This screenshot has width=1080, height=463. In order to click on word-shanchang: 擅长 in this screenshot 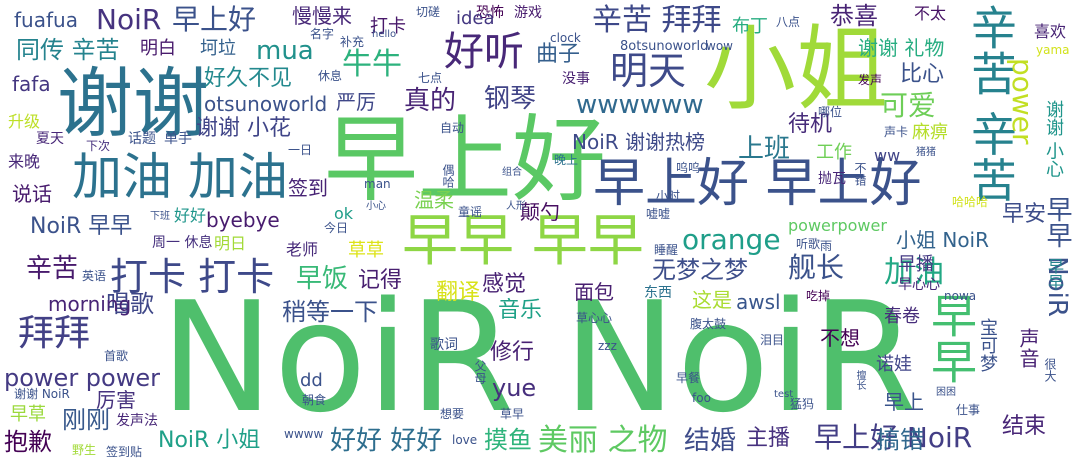, I will do `click(859, 380)`.